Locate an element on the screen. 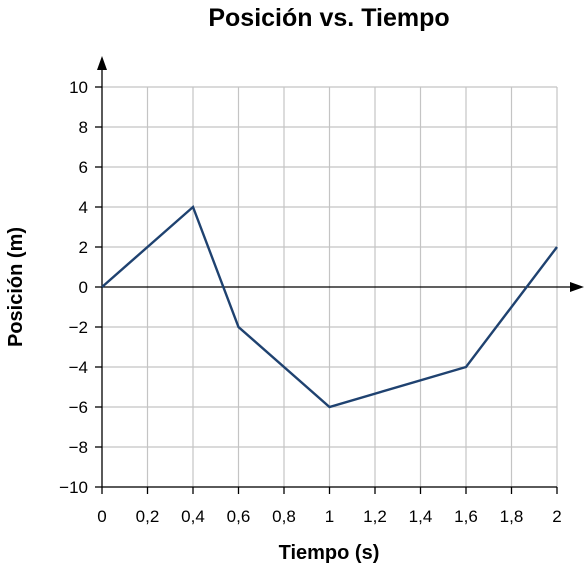 The height and width of the screenshot is (571, 586). y-tick-label: −2 is located at coordinates (78, 327).